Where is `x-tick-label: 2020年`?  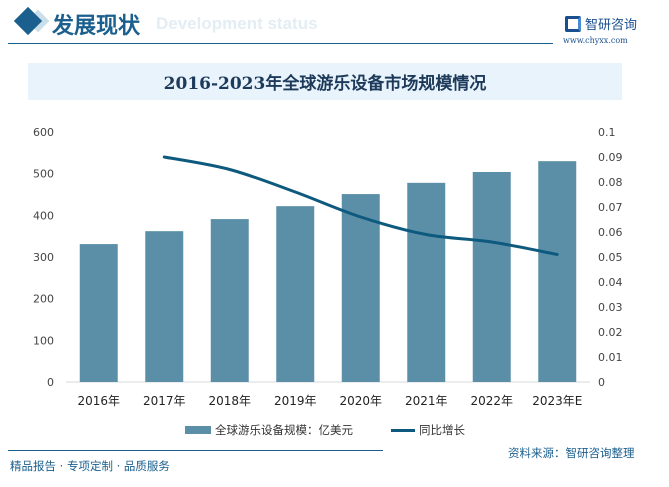 x-tick-label: 2020年 is located at coordinates (360, 401).